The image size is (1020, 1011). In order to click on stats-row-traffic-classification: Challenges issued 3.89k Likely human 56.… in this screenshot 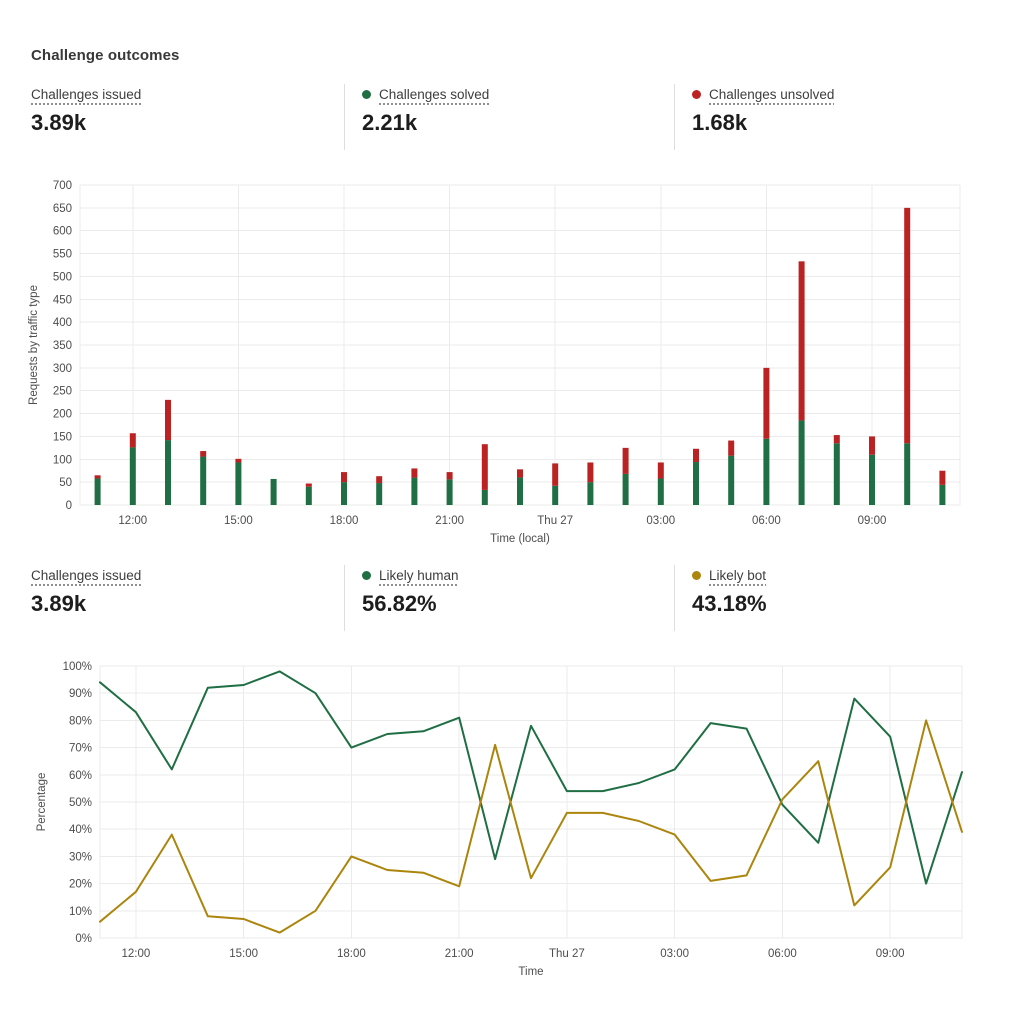, I will do `click(510, 599)`.